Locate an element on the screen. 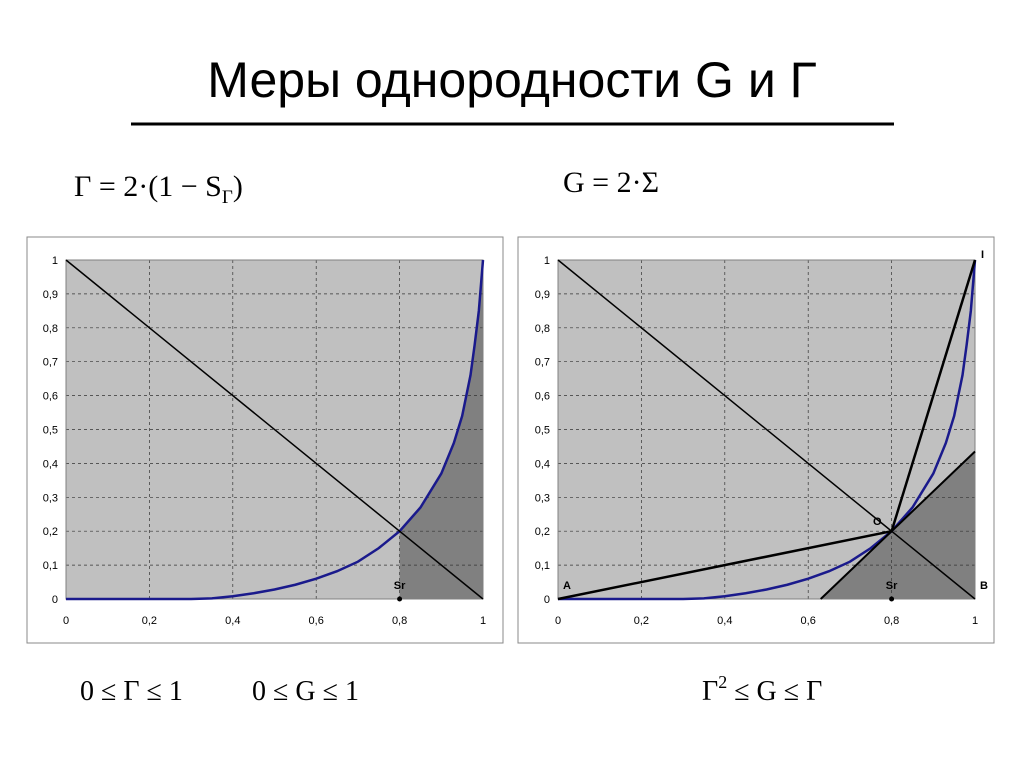  bottom-formula: 0 ≤ G ≤ 1 is located at coordinates (305, 691).